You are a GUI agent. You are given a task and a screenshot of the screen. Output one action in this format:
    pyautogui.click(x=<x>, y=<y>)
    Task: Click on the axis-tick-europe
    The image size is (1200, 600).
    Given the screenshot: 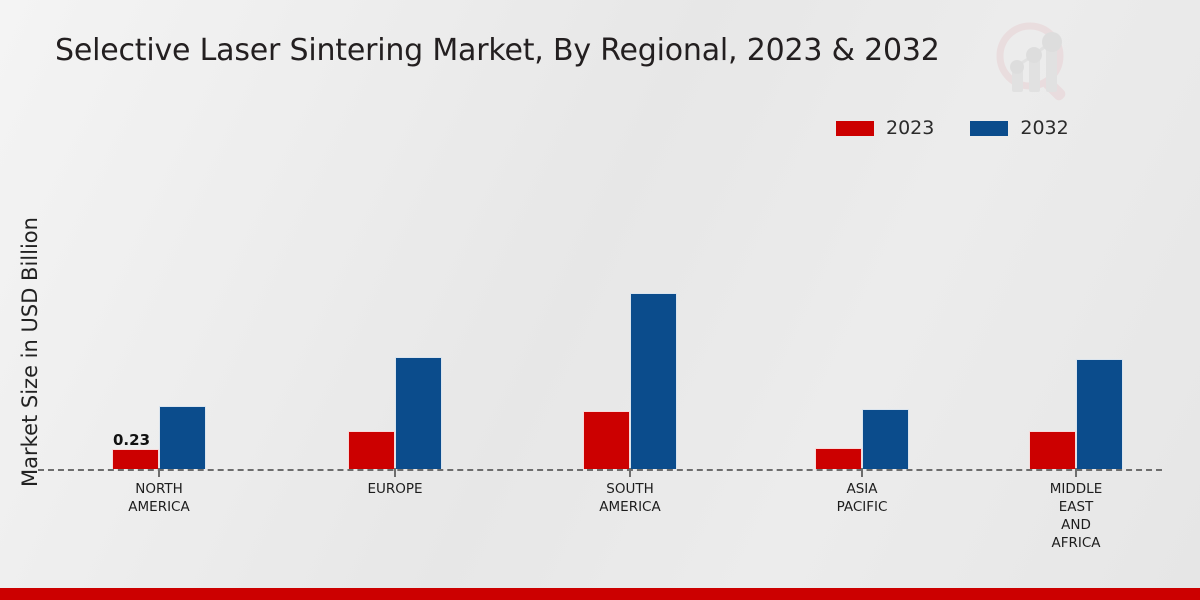 What is the action you would take?
    pyautogui.click(x=395, y=472)
    